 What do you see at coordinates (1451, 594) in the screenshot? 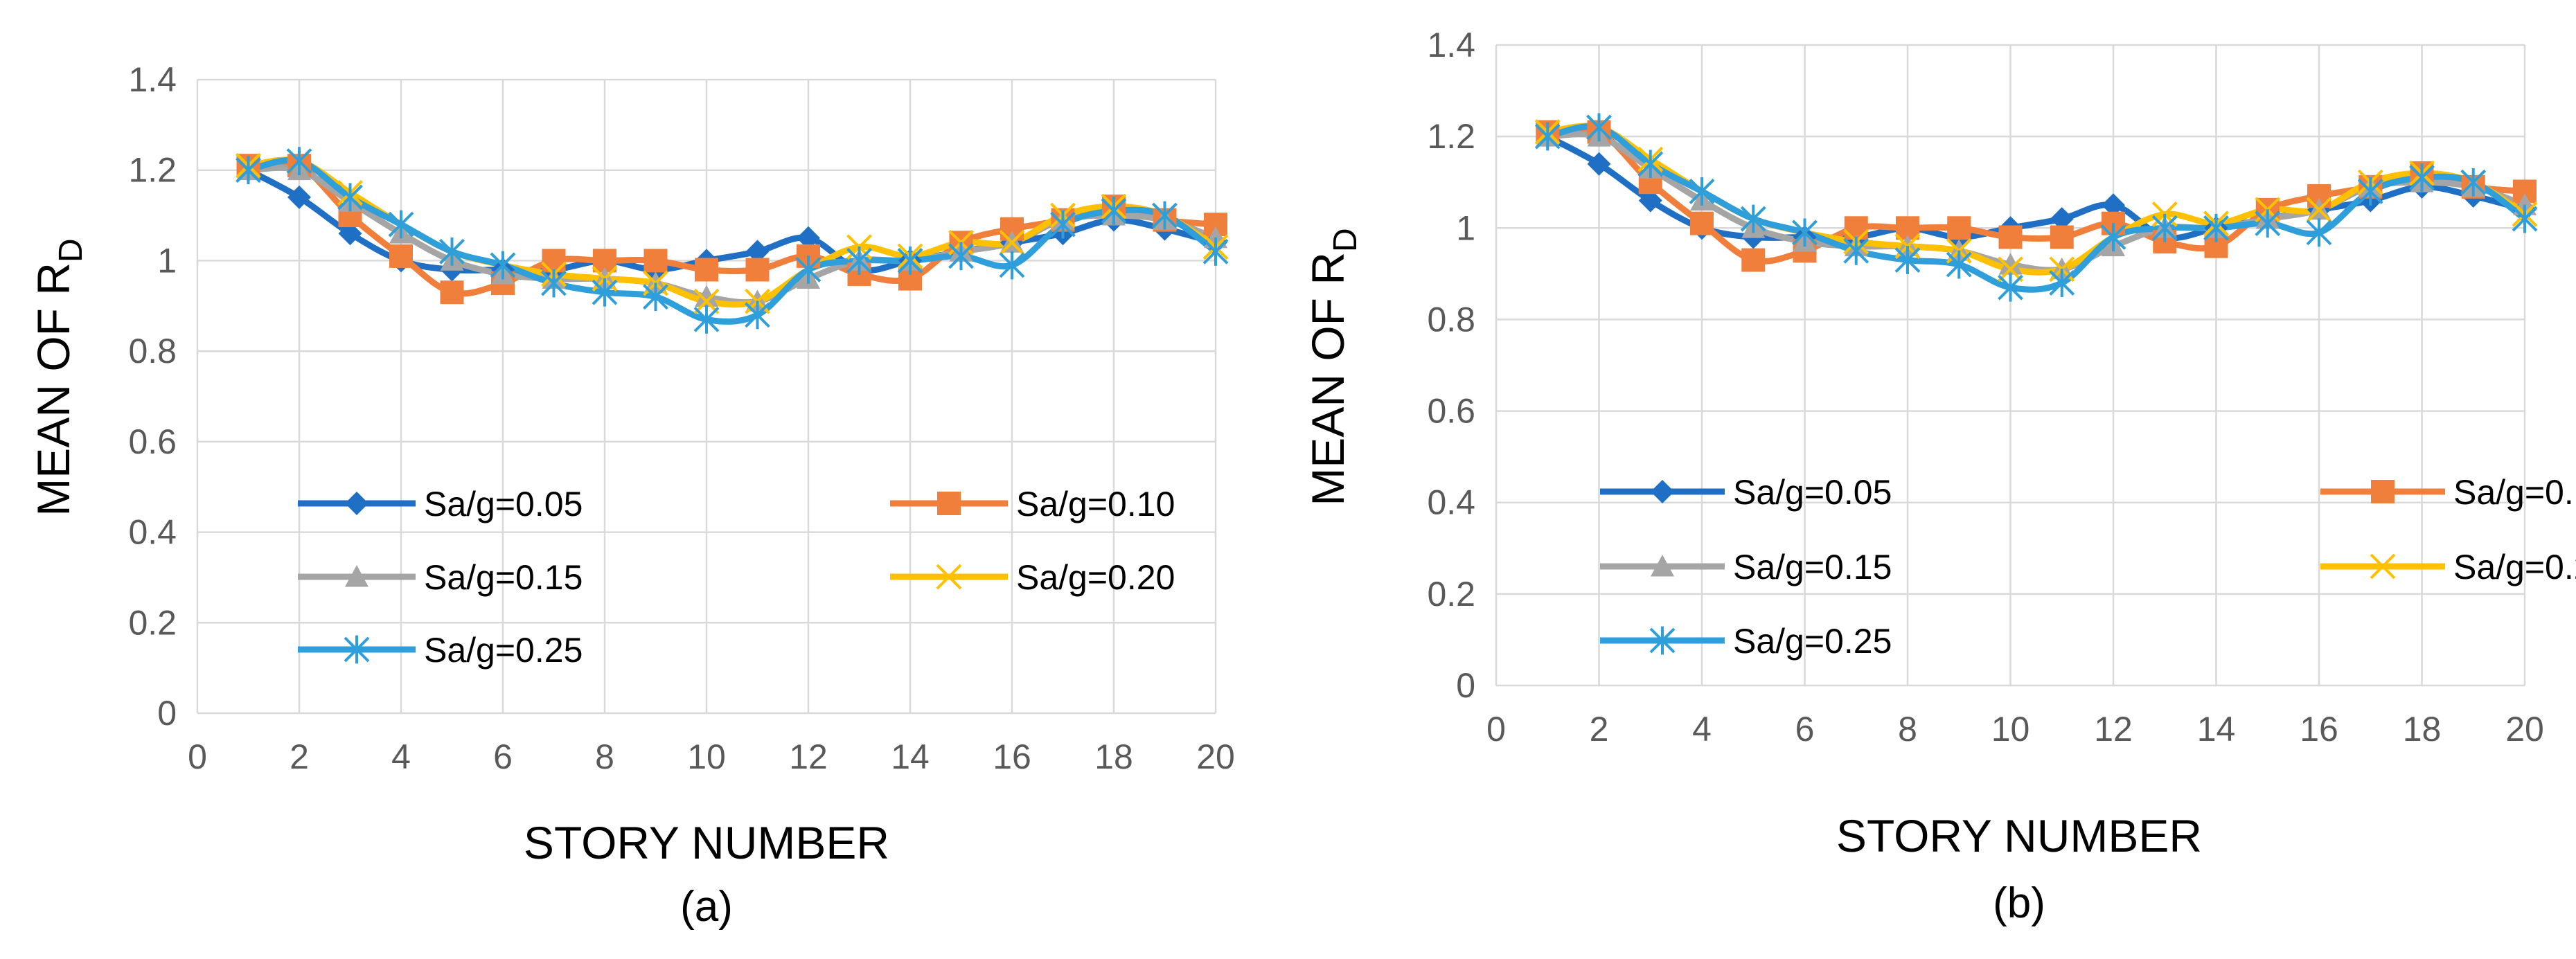
I see `y-tick-label: 0.2` at bounding box center [1451, 594].